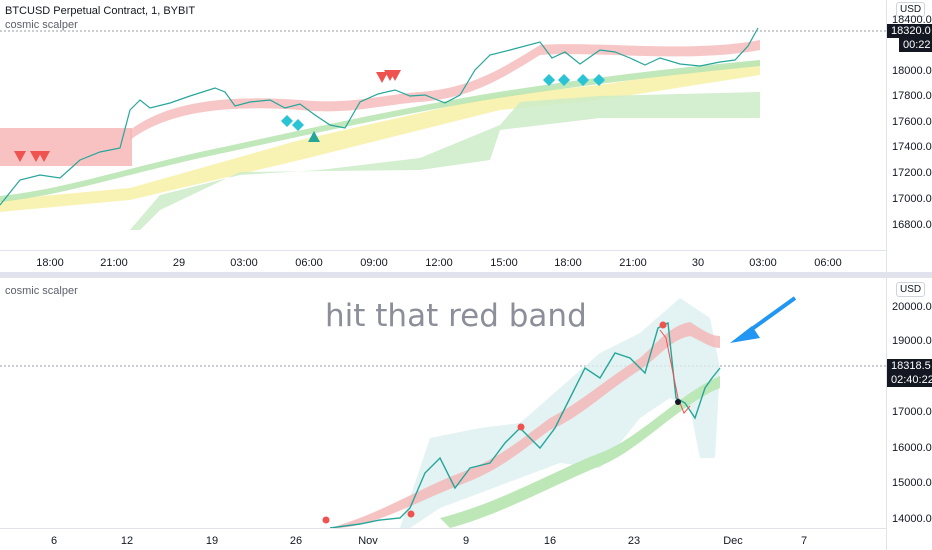 Image resolution: width=932 pixels, height=550 pixels. What do you see at coordinates (296, 541) in the screenshot?
I see `time-axis-label: 26` at bounding box center [296, 541].